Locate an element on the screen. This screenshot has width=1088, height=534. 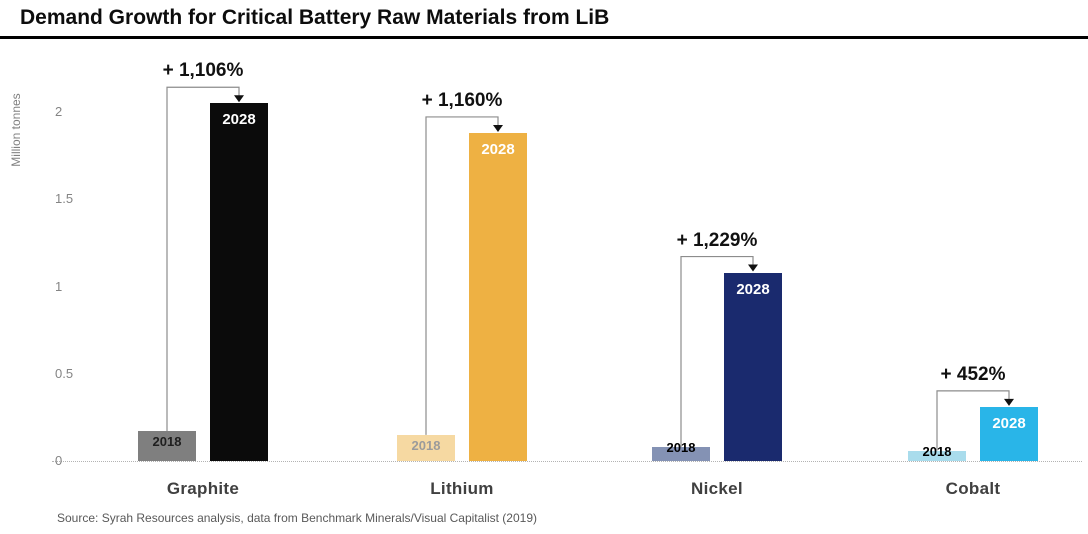
y-axis-tick: 2 is located at coordinates (59, 111).